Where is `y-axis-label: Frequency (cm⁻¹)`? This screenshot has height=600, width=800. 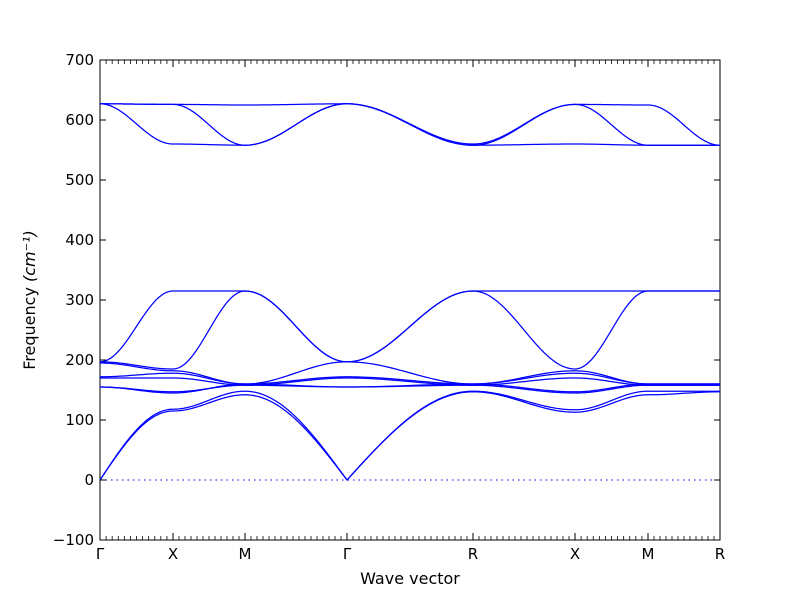
y-axis-label: Frequency (cm⁻¹) is located at coordinates (29, 299).